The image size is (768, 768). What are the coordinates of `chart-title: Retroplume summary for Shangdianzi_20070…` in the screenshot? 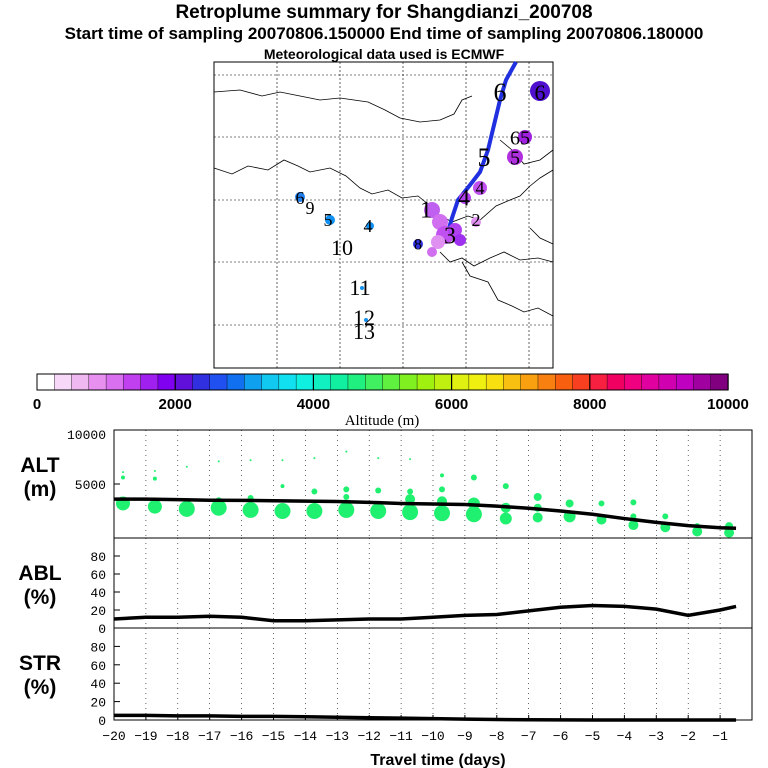 It's located at (384, 12).